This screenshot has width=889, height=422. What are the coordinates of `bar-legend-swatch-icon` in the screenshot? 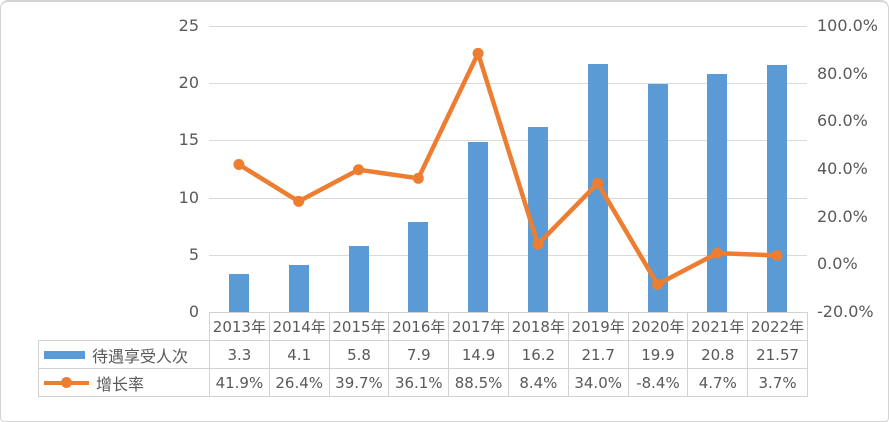 It's located at (64, 354).